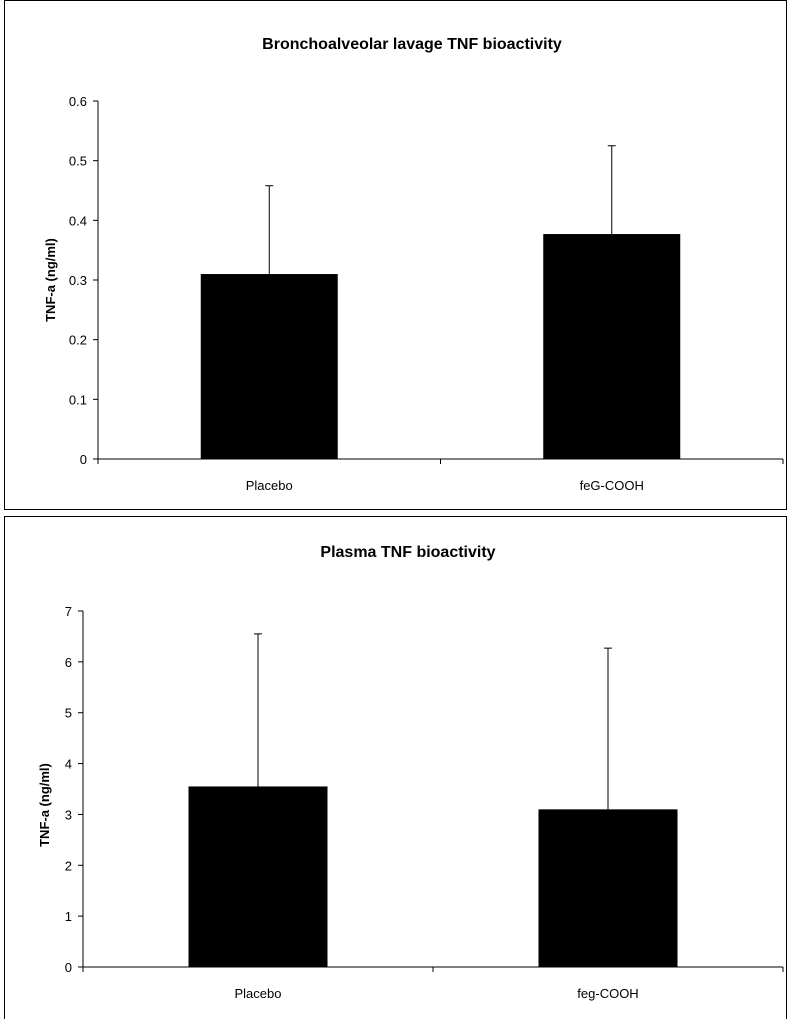 This screenshot has height=1020, width=787. Describe the element at coordinates (78, 399) in the screenshot. I see `y-tick-label: 0.1` at that location.